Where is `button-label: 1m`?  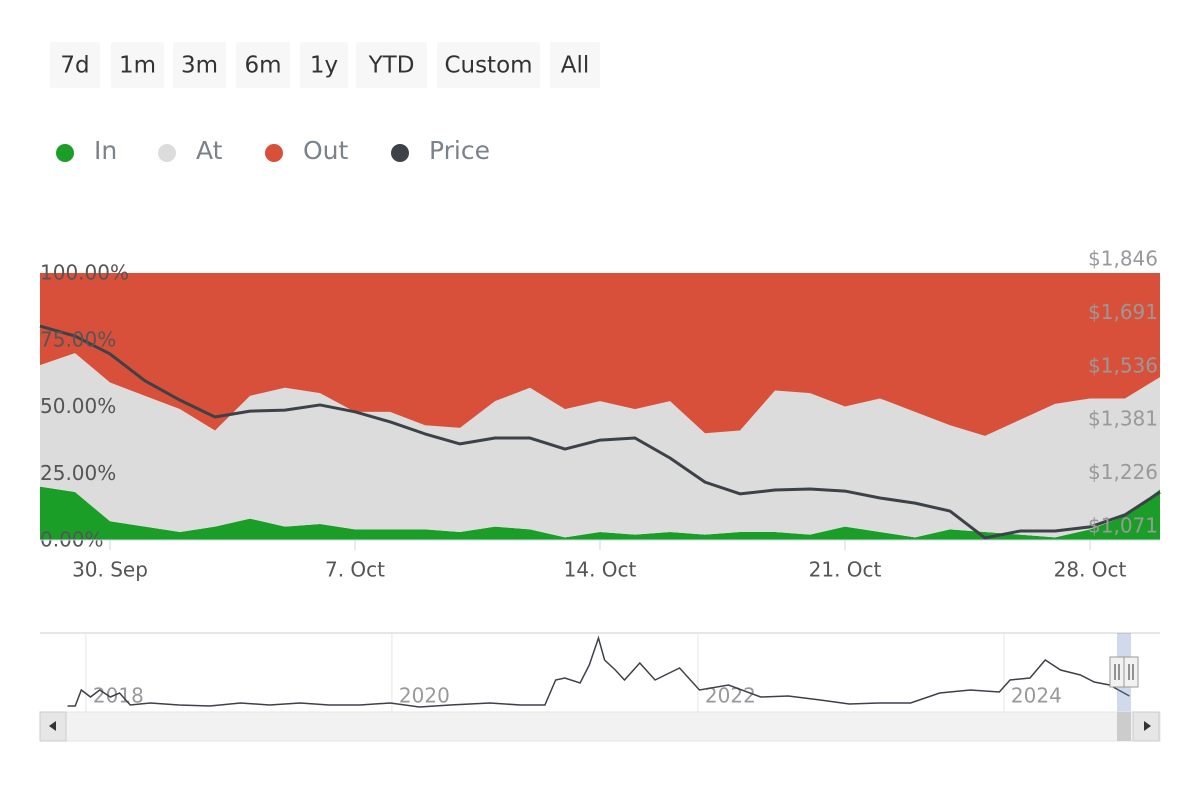 button-label: 1m is located at coordinates (137, 66).